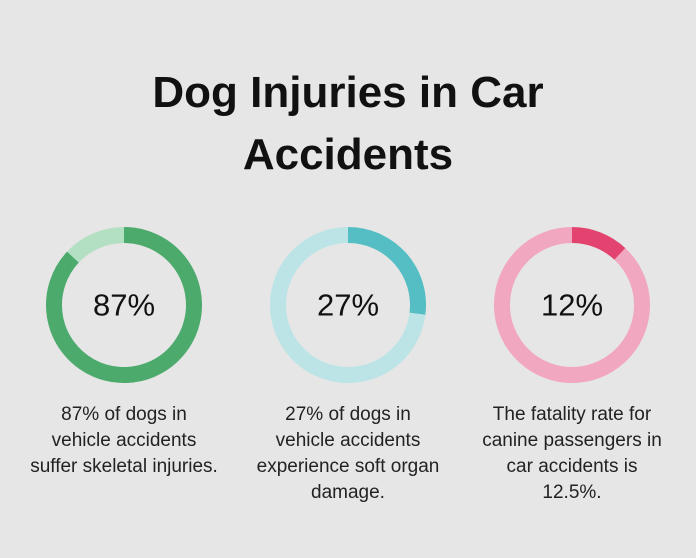 The height and width of the screenshot is (558, 696). Describe the element at coordinates (348, 123) in the screenshot. I see `title: Dog Injuries in Car Accidents` at that location.